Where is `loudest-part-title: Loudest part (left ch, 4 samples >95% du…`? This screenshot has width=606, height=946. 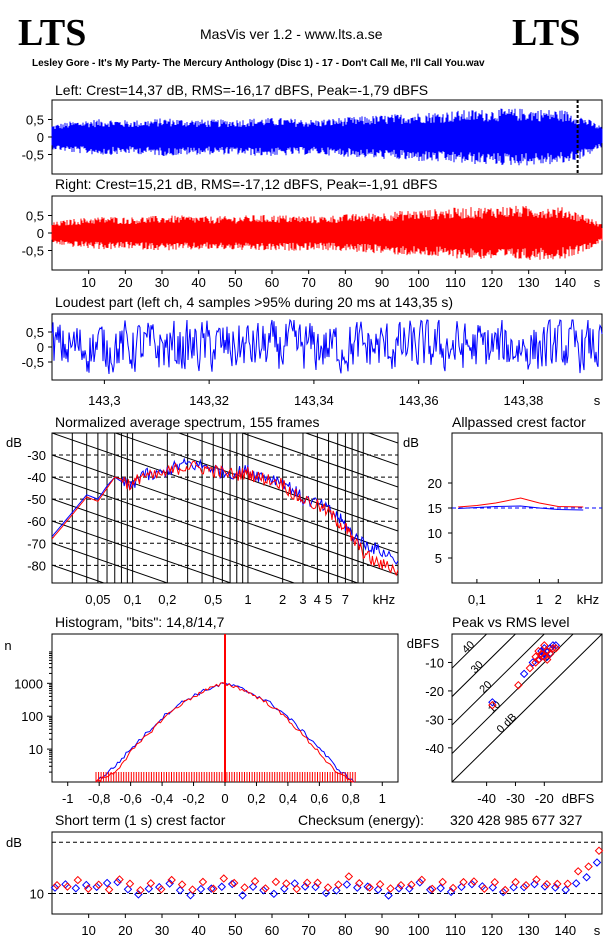 loudest-part-title: Loudest part (left ch, 4 samples >95% du… is located at coordinates (254, 302).